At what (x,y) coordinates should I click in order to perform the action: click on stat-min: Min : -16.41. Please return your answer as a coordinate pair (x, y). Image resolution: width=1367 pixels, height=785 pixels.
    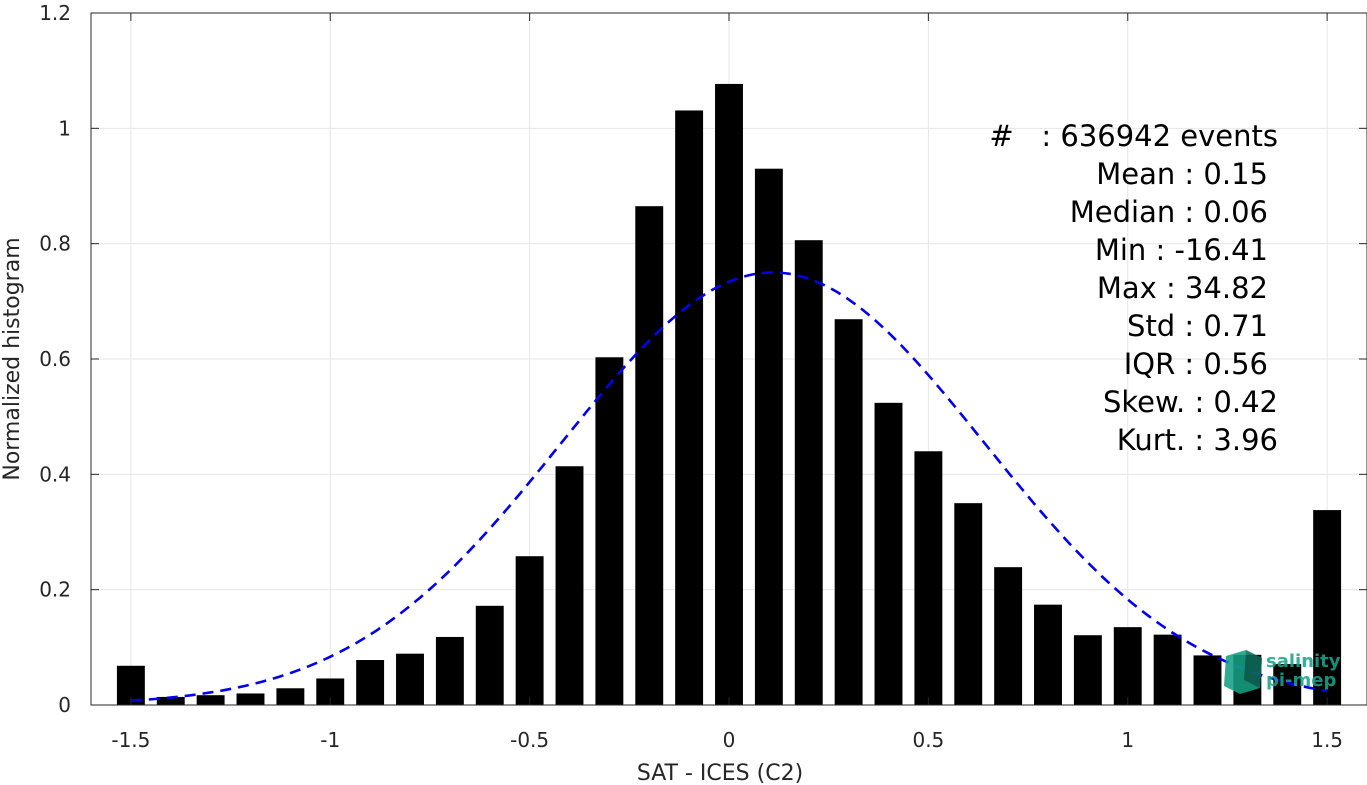
    Looking at the image, I should click on (1181, 250).